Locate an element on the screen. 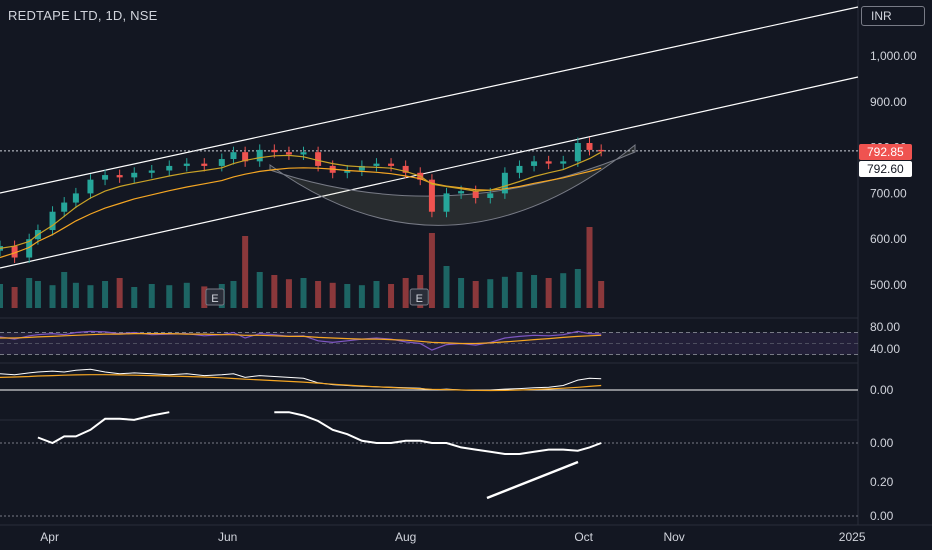 Image resolution: width=932 pixels, height=550 pixels. osc2-line is located at coordinates (319, 433).